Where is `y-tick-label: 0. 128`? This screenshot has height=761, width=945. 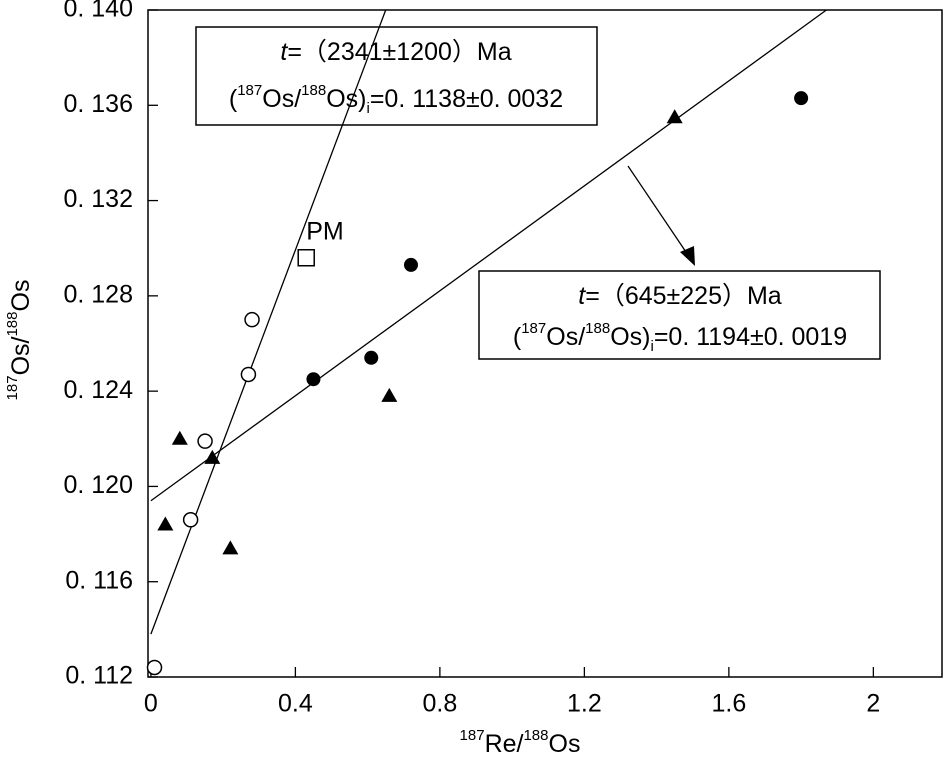 y-tick-label: 0. 128 is located at coordinates (98, 294).